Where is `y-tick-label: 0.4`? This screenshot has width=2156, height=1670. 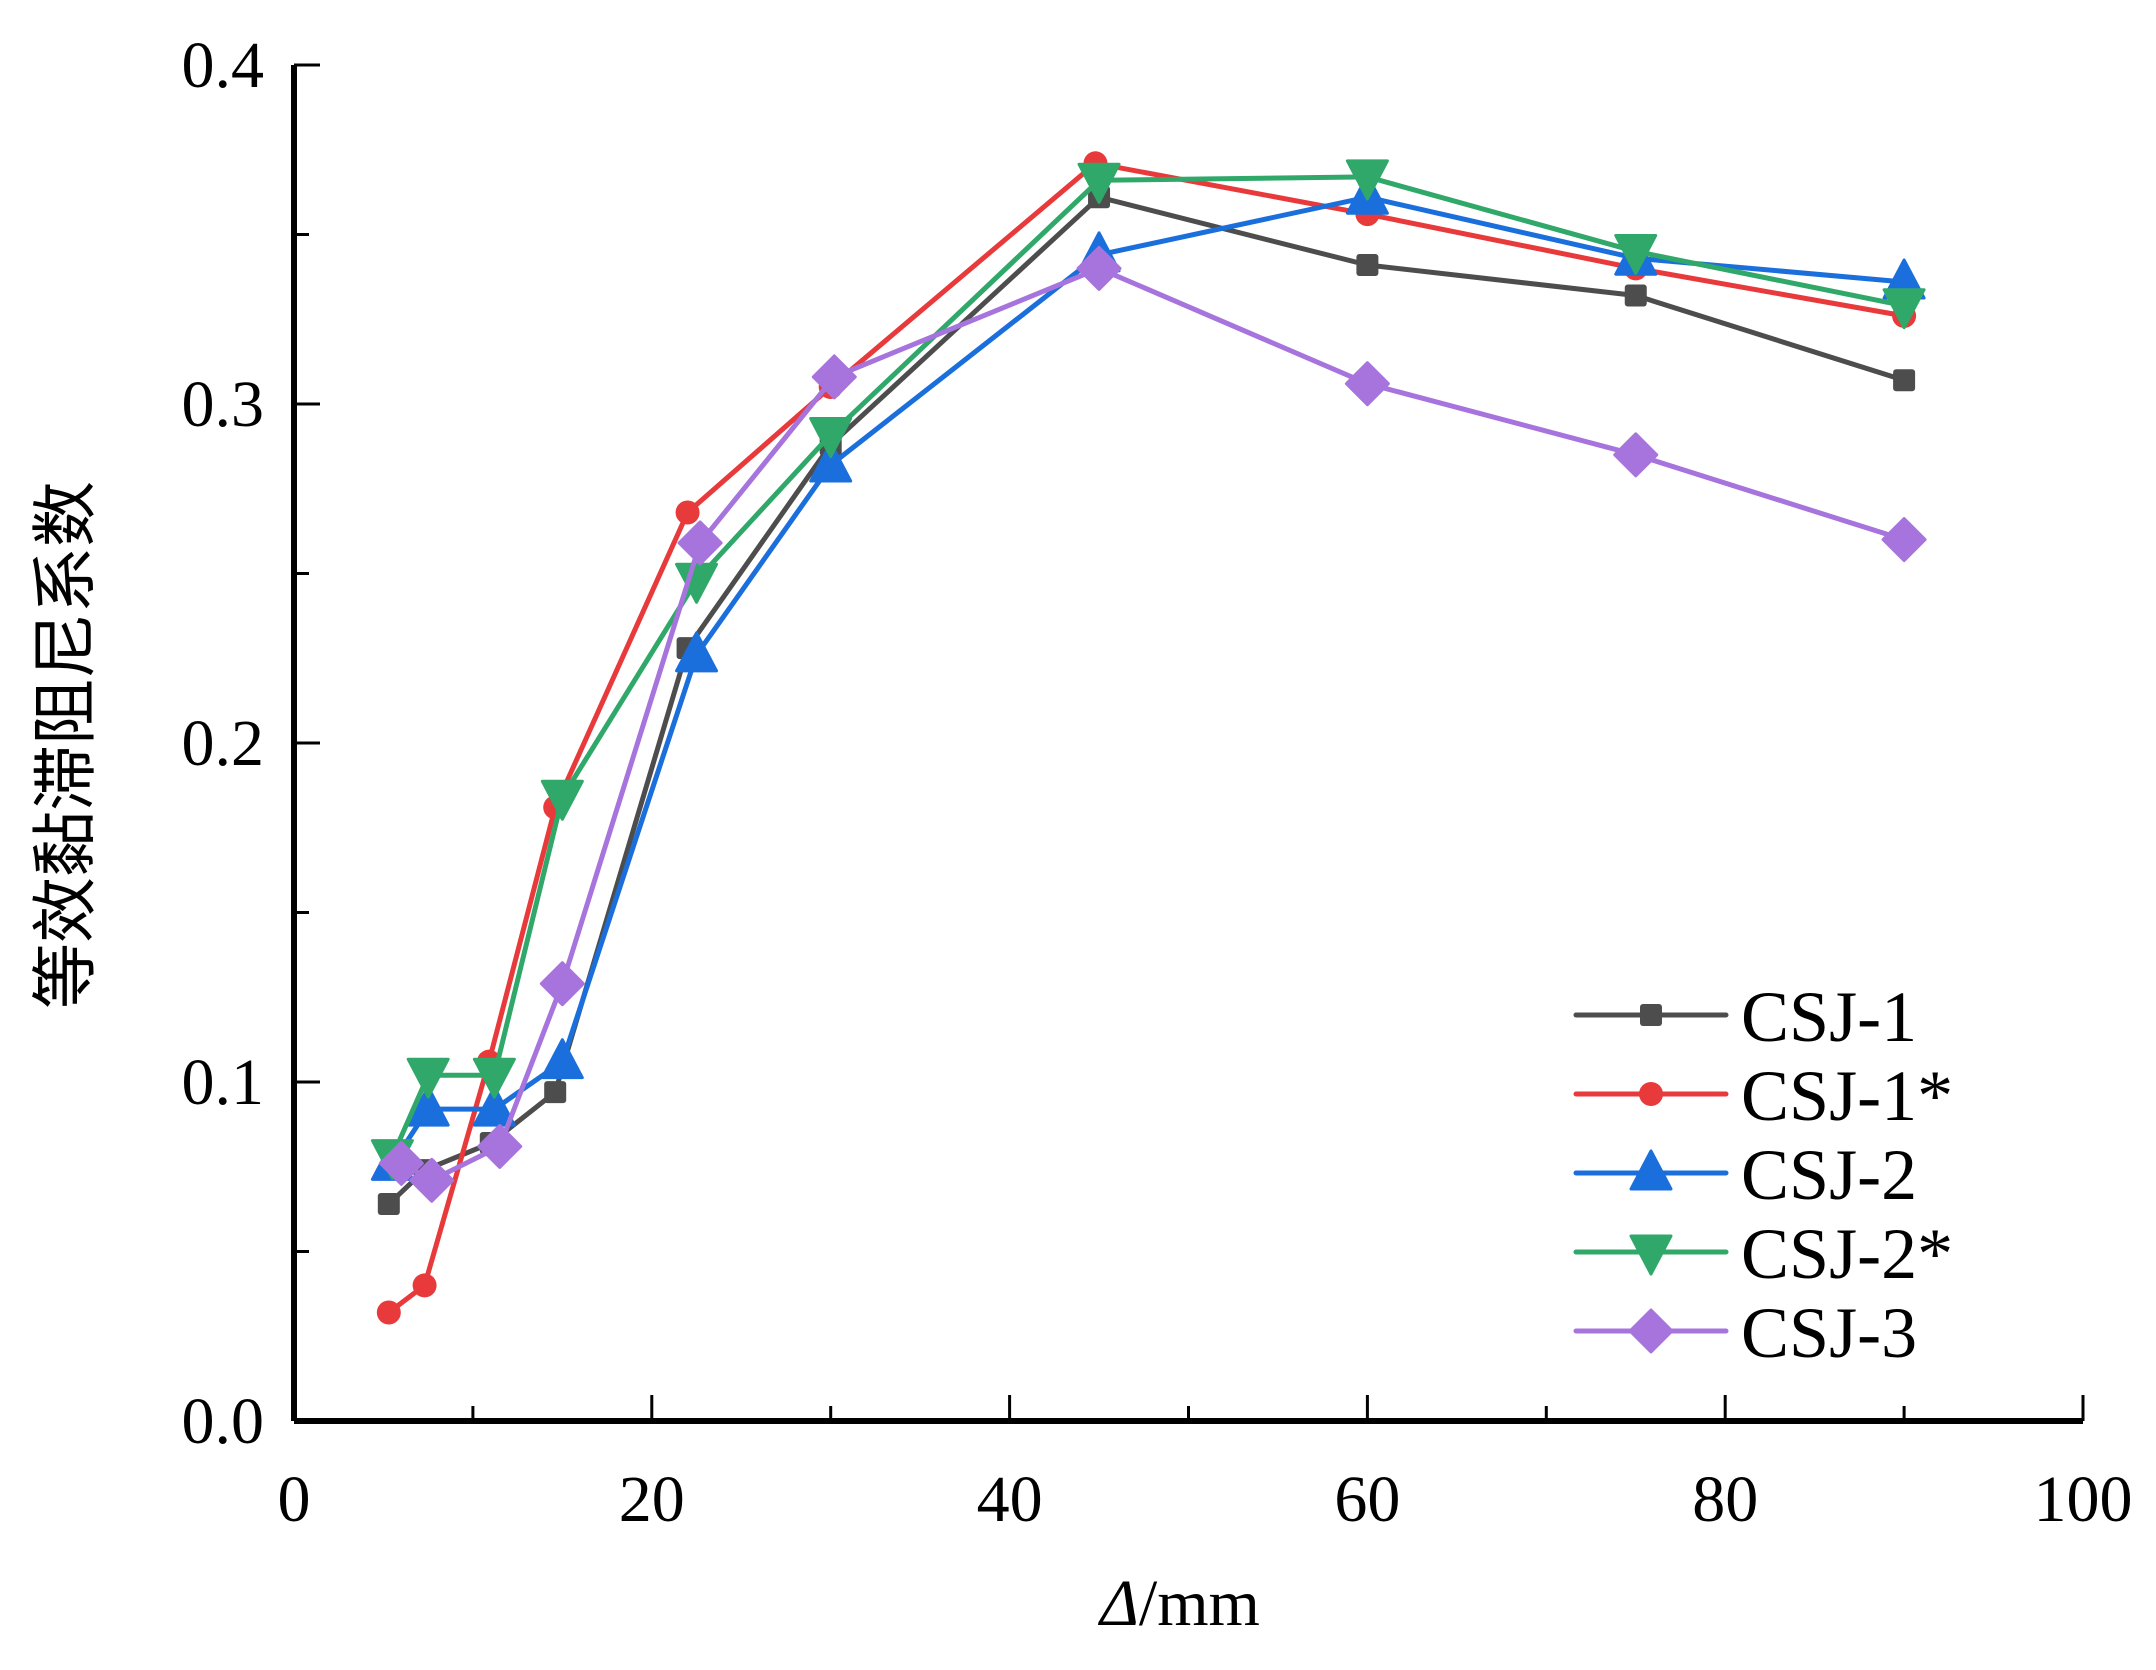
y-tick-label: 0.4 is located at coordinates (223, 65).